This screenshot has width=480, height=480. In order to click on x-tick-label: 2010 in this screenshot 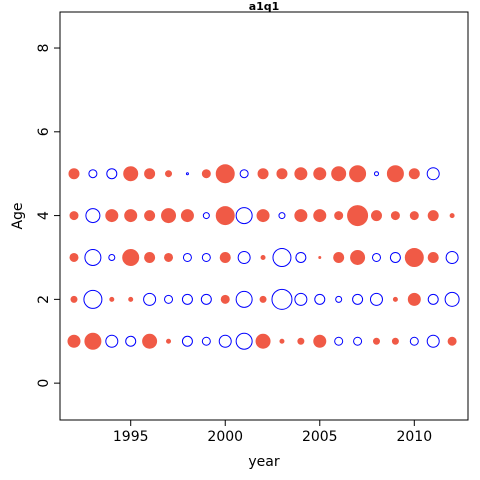, I will do `click(414, 437)`.